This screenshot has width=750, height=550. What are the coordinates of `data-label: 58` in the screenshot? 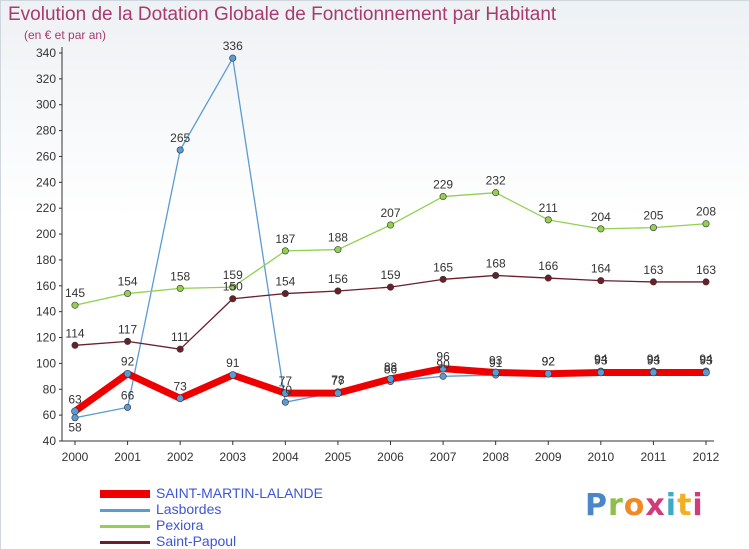 It's located at (75, 428).